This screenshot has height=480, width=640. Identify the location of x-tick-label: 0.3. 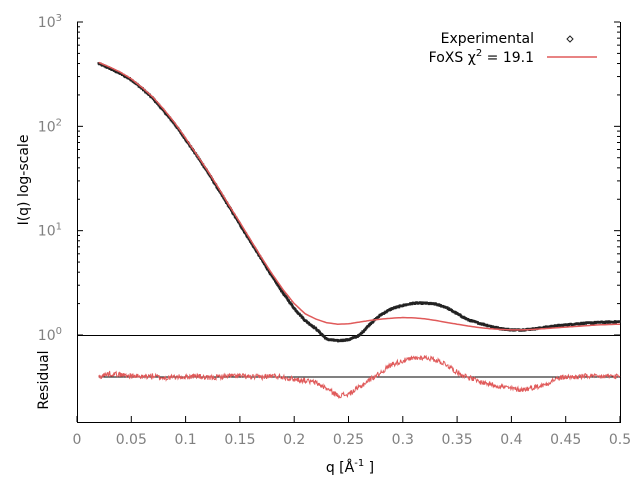
(403, 440).